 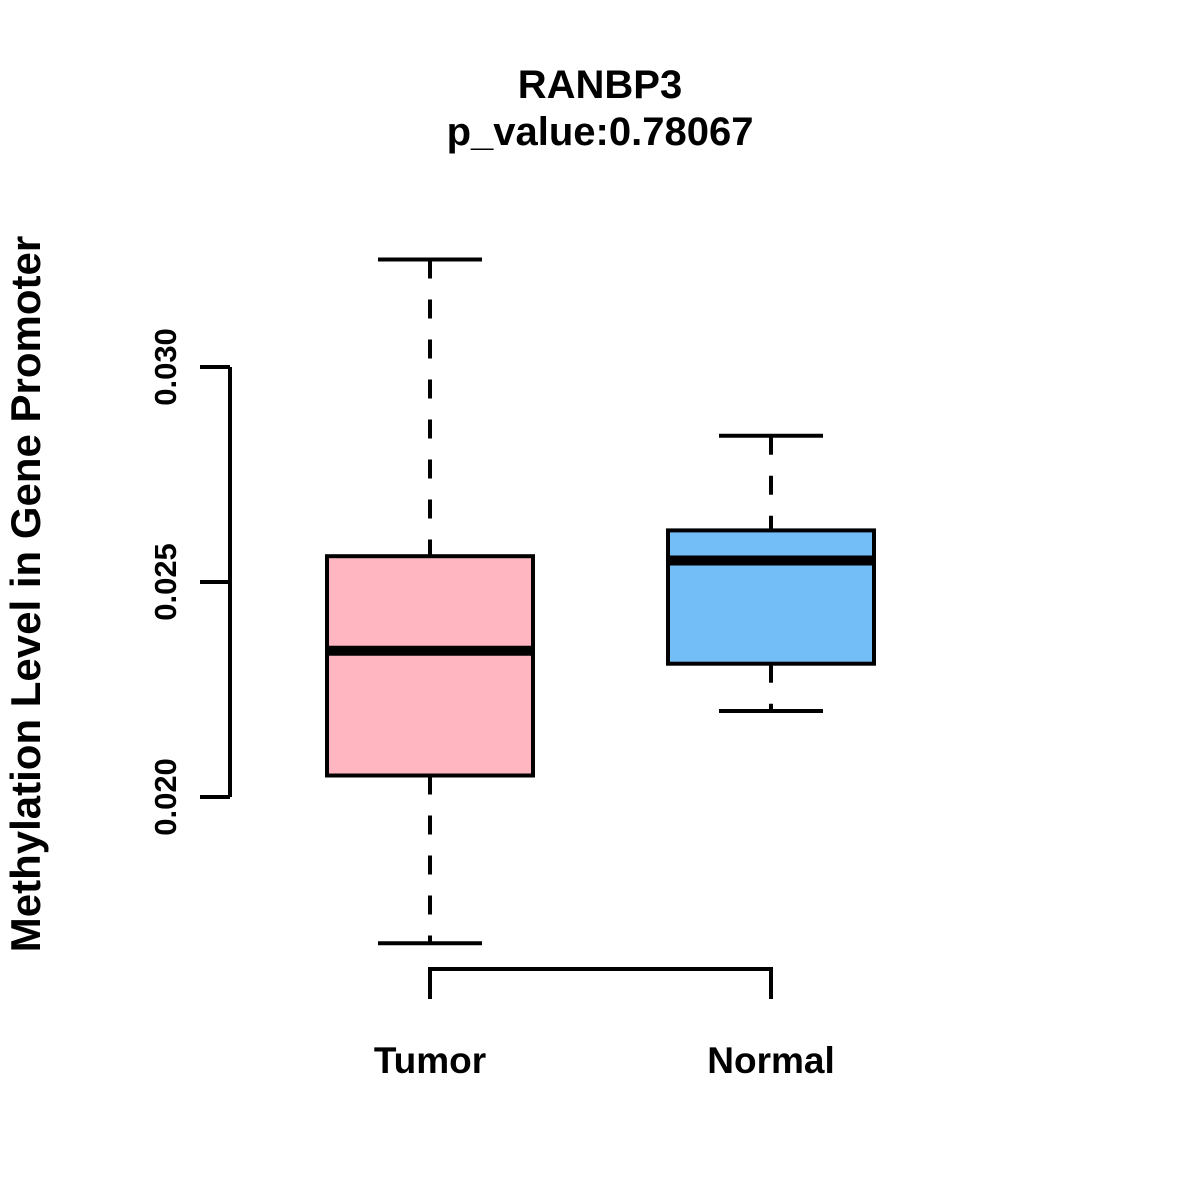 I want to click on normal-iqr-box, so click(x=771, y=597).